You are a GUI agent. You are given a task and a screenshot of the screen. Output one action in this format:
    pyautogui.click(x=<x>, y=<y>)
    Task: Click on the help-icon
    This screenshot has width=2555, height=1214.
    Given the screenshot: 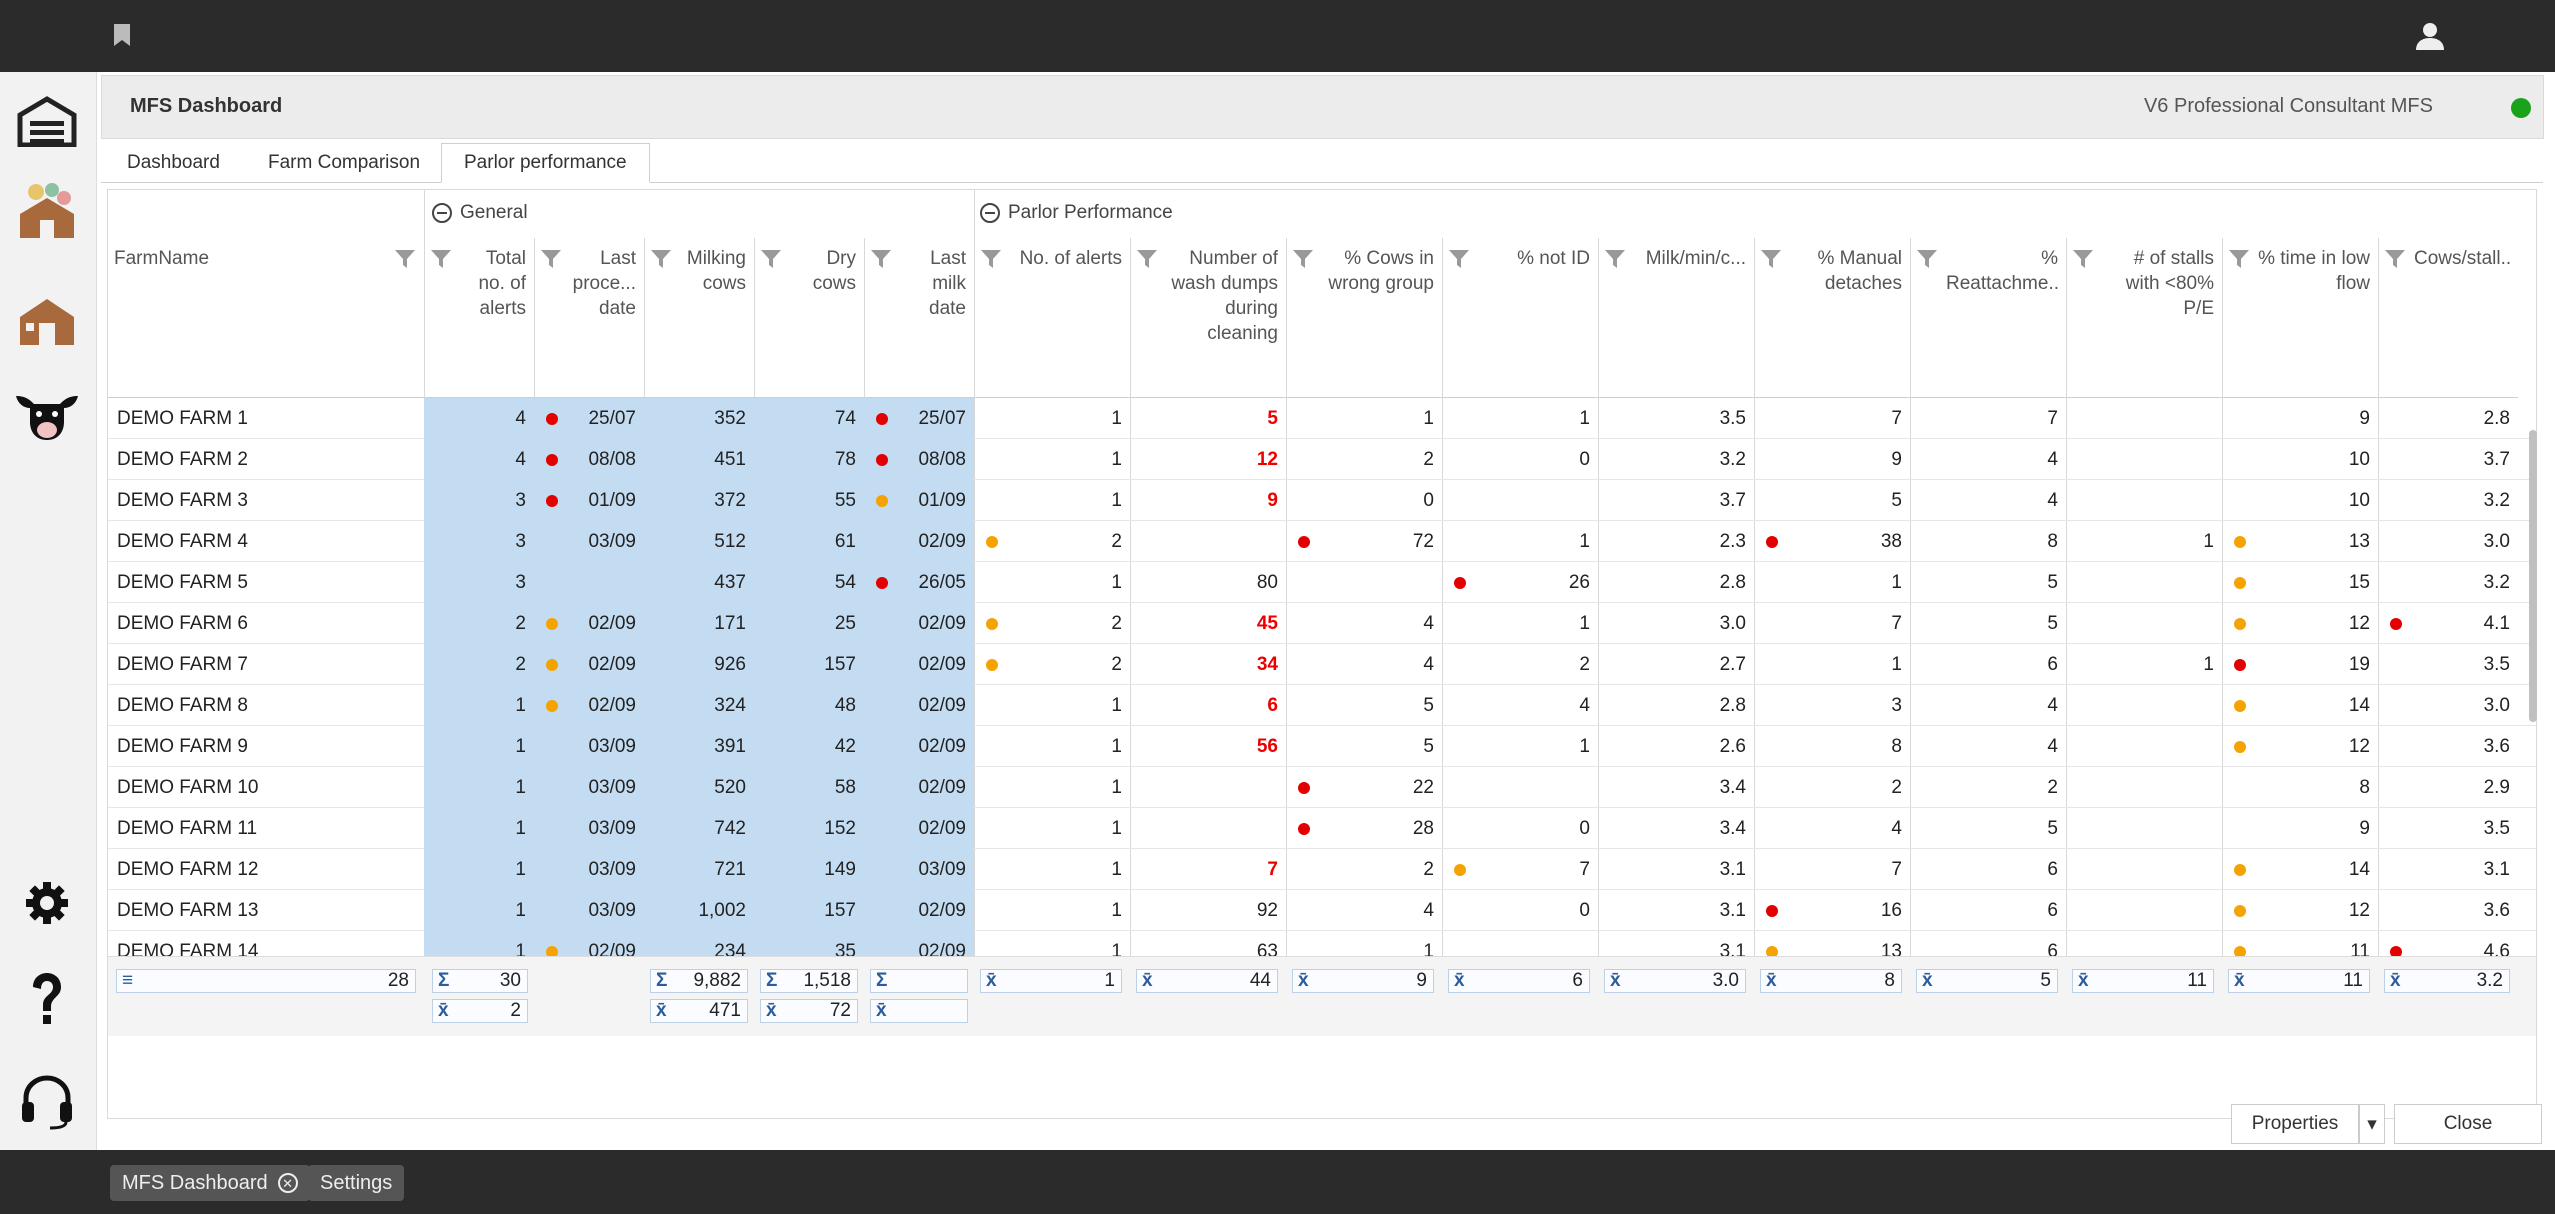 What is the action you would take?
    pyautogui.click(x=47, y=999)
    